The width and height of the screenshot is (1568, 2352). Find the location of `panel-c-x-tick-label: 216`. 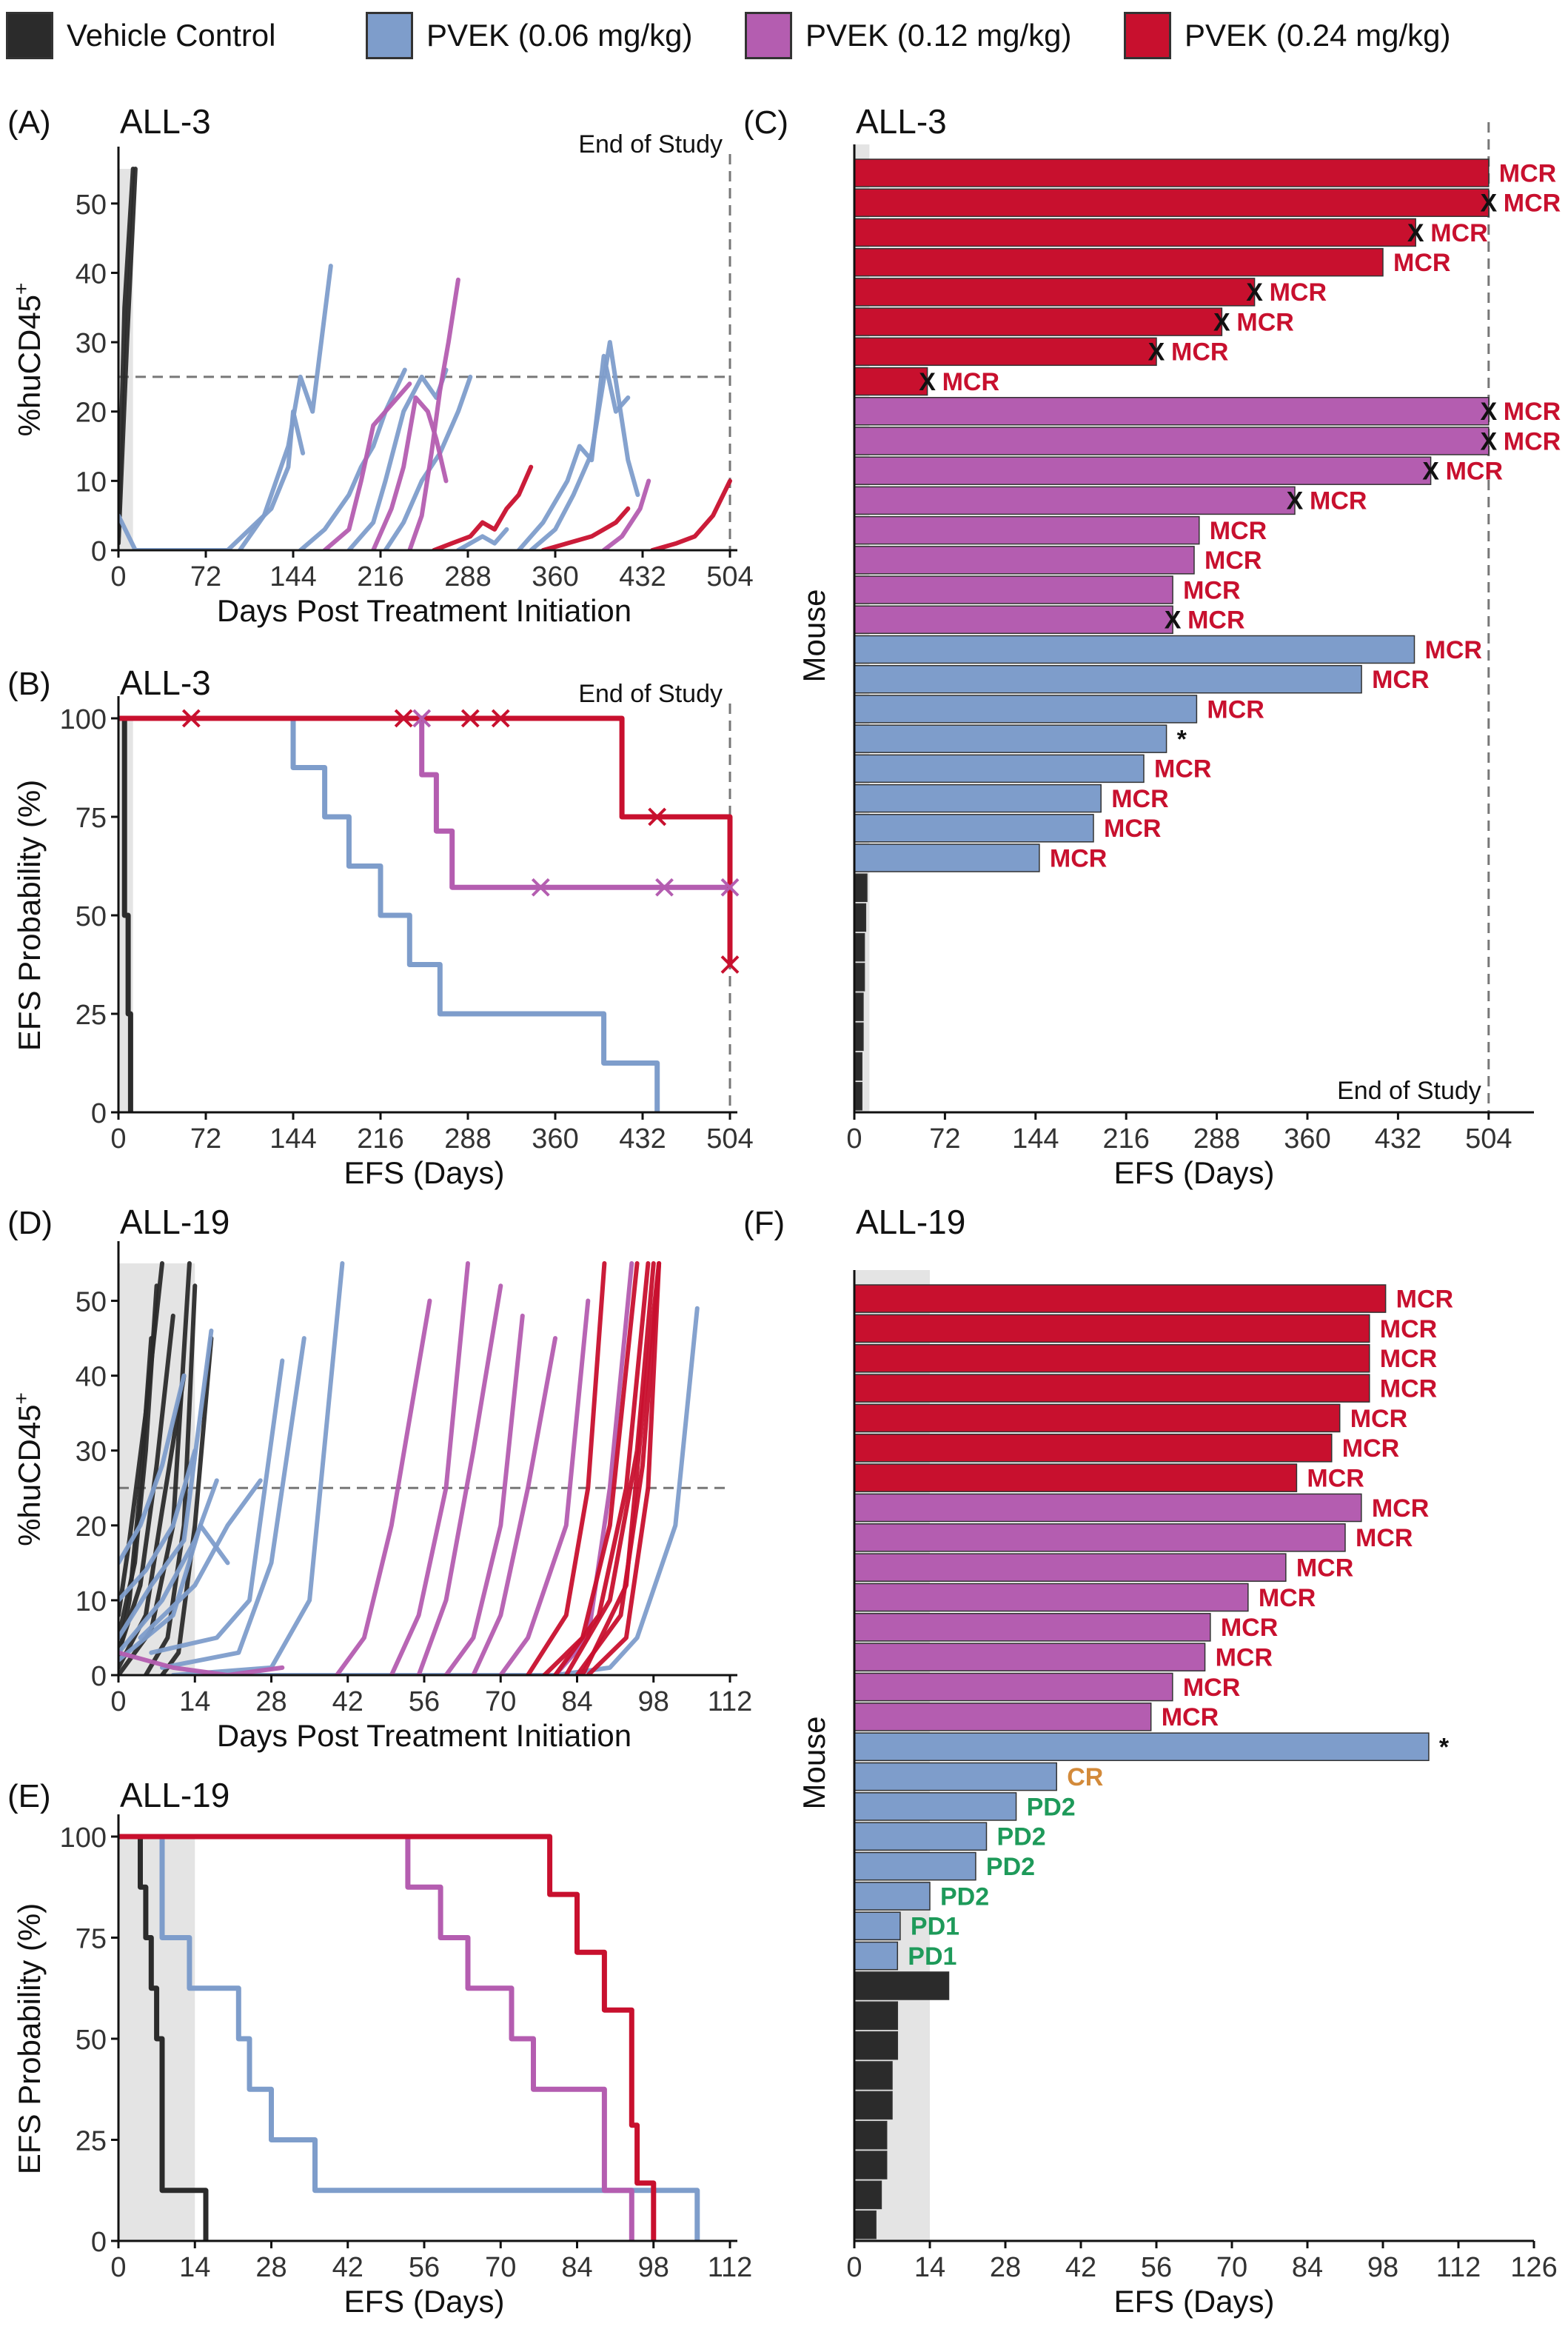

panel-c-x-tick-label: 216 is located at coordinates (1125, 1139).